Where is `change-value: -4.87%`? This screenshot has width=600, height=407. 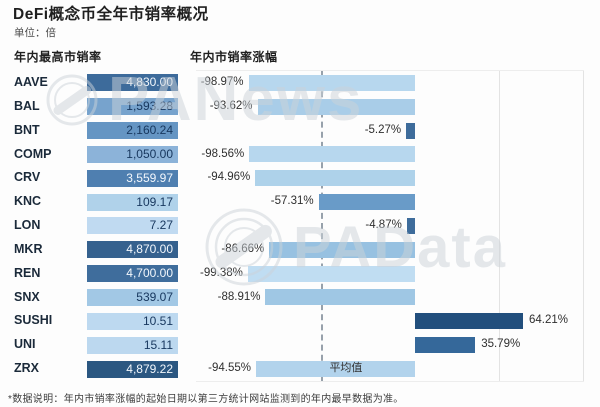
change-value: -4.87% is located at coordinates (383, 225).